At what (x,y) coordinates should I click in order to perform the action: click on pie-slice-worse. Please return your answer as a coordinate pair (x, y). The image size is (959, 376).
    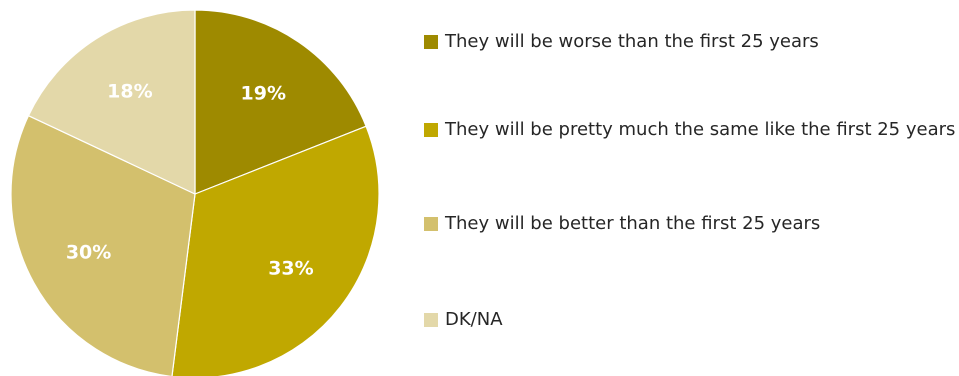
    Looking at the image, I should click on (280, 102).